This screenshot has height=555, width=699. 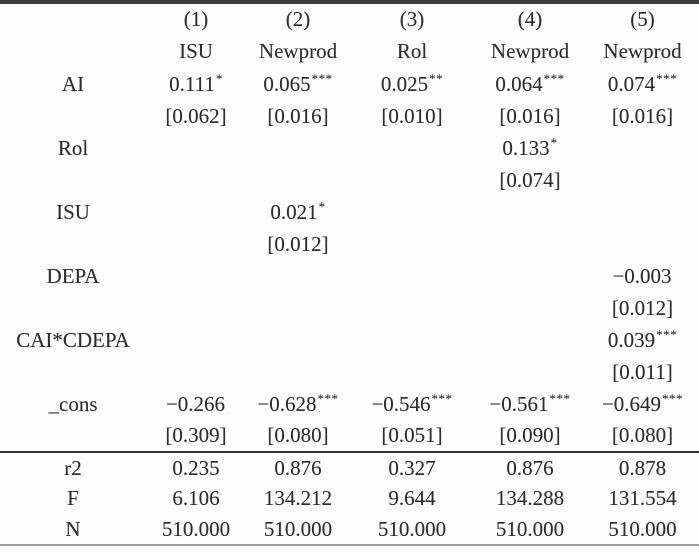 I want to click on coef-cell: 0.039***, so click(x=642, y=340).